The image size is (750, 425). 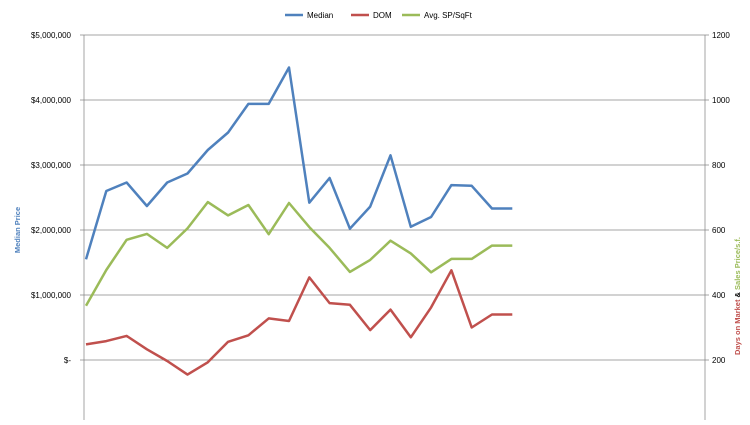 I want to click on right-tick-label: 1000, so click(x=721, y=100).